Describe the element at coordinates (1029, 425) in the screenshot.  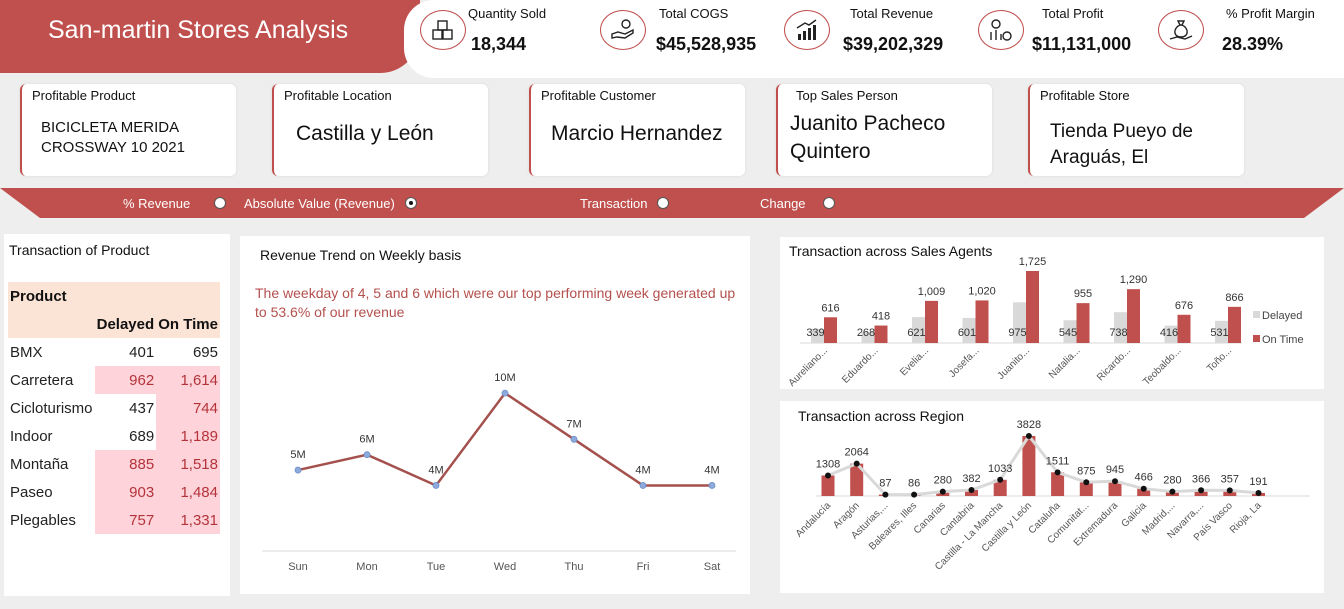
I see `data-label-region: 3828` at that location.